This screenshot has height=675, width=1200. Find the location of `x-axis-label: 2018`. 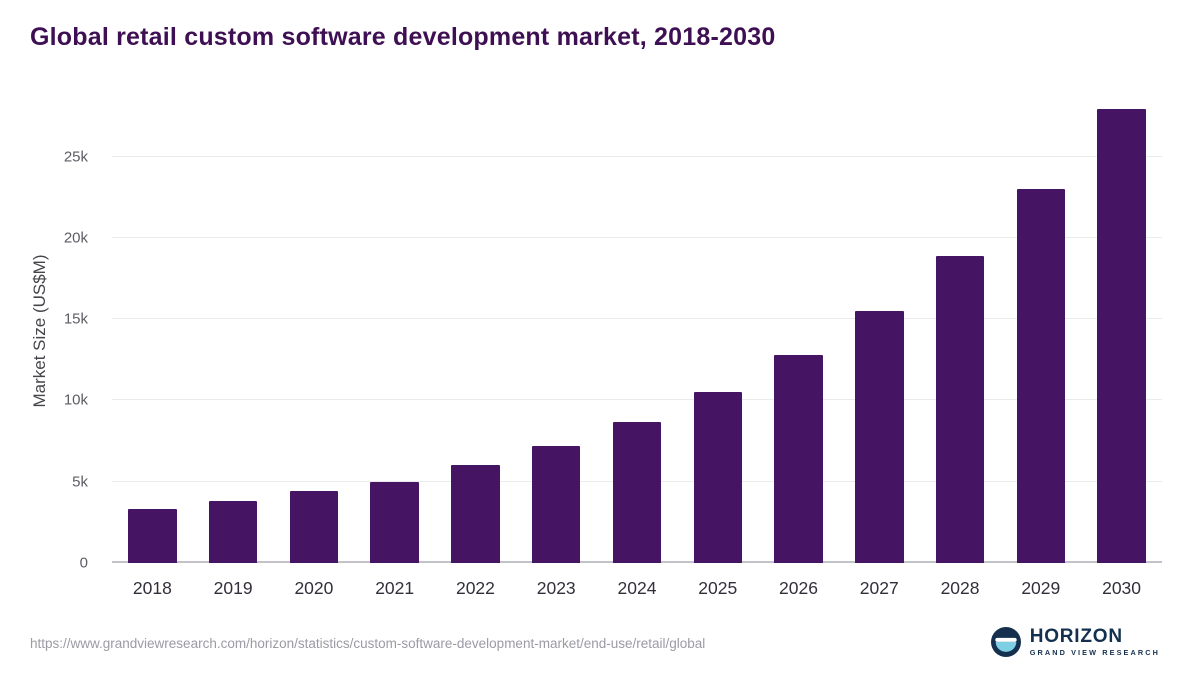

x-axis-label: 2018 is located at coordinates (152, 588).